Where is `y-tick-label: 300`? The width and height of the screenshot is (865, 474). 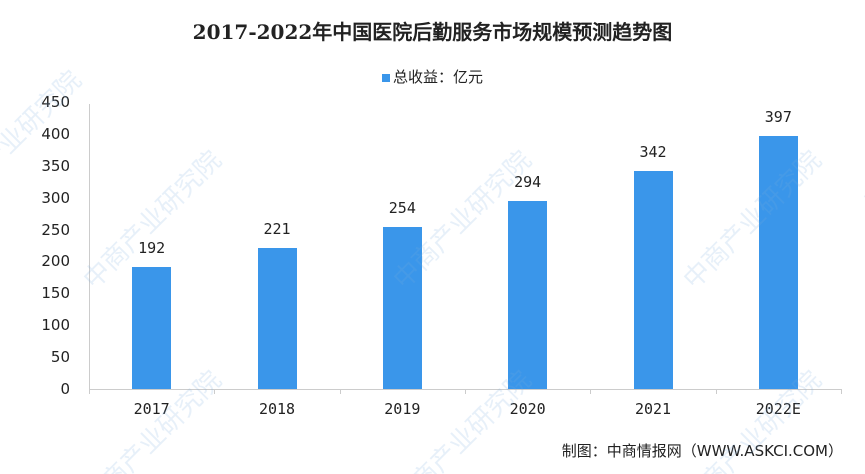
y-tick-label: 300 is located at coordinates (55, 197).